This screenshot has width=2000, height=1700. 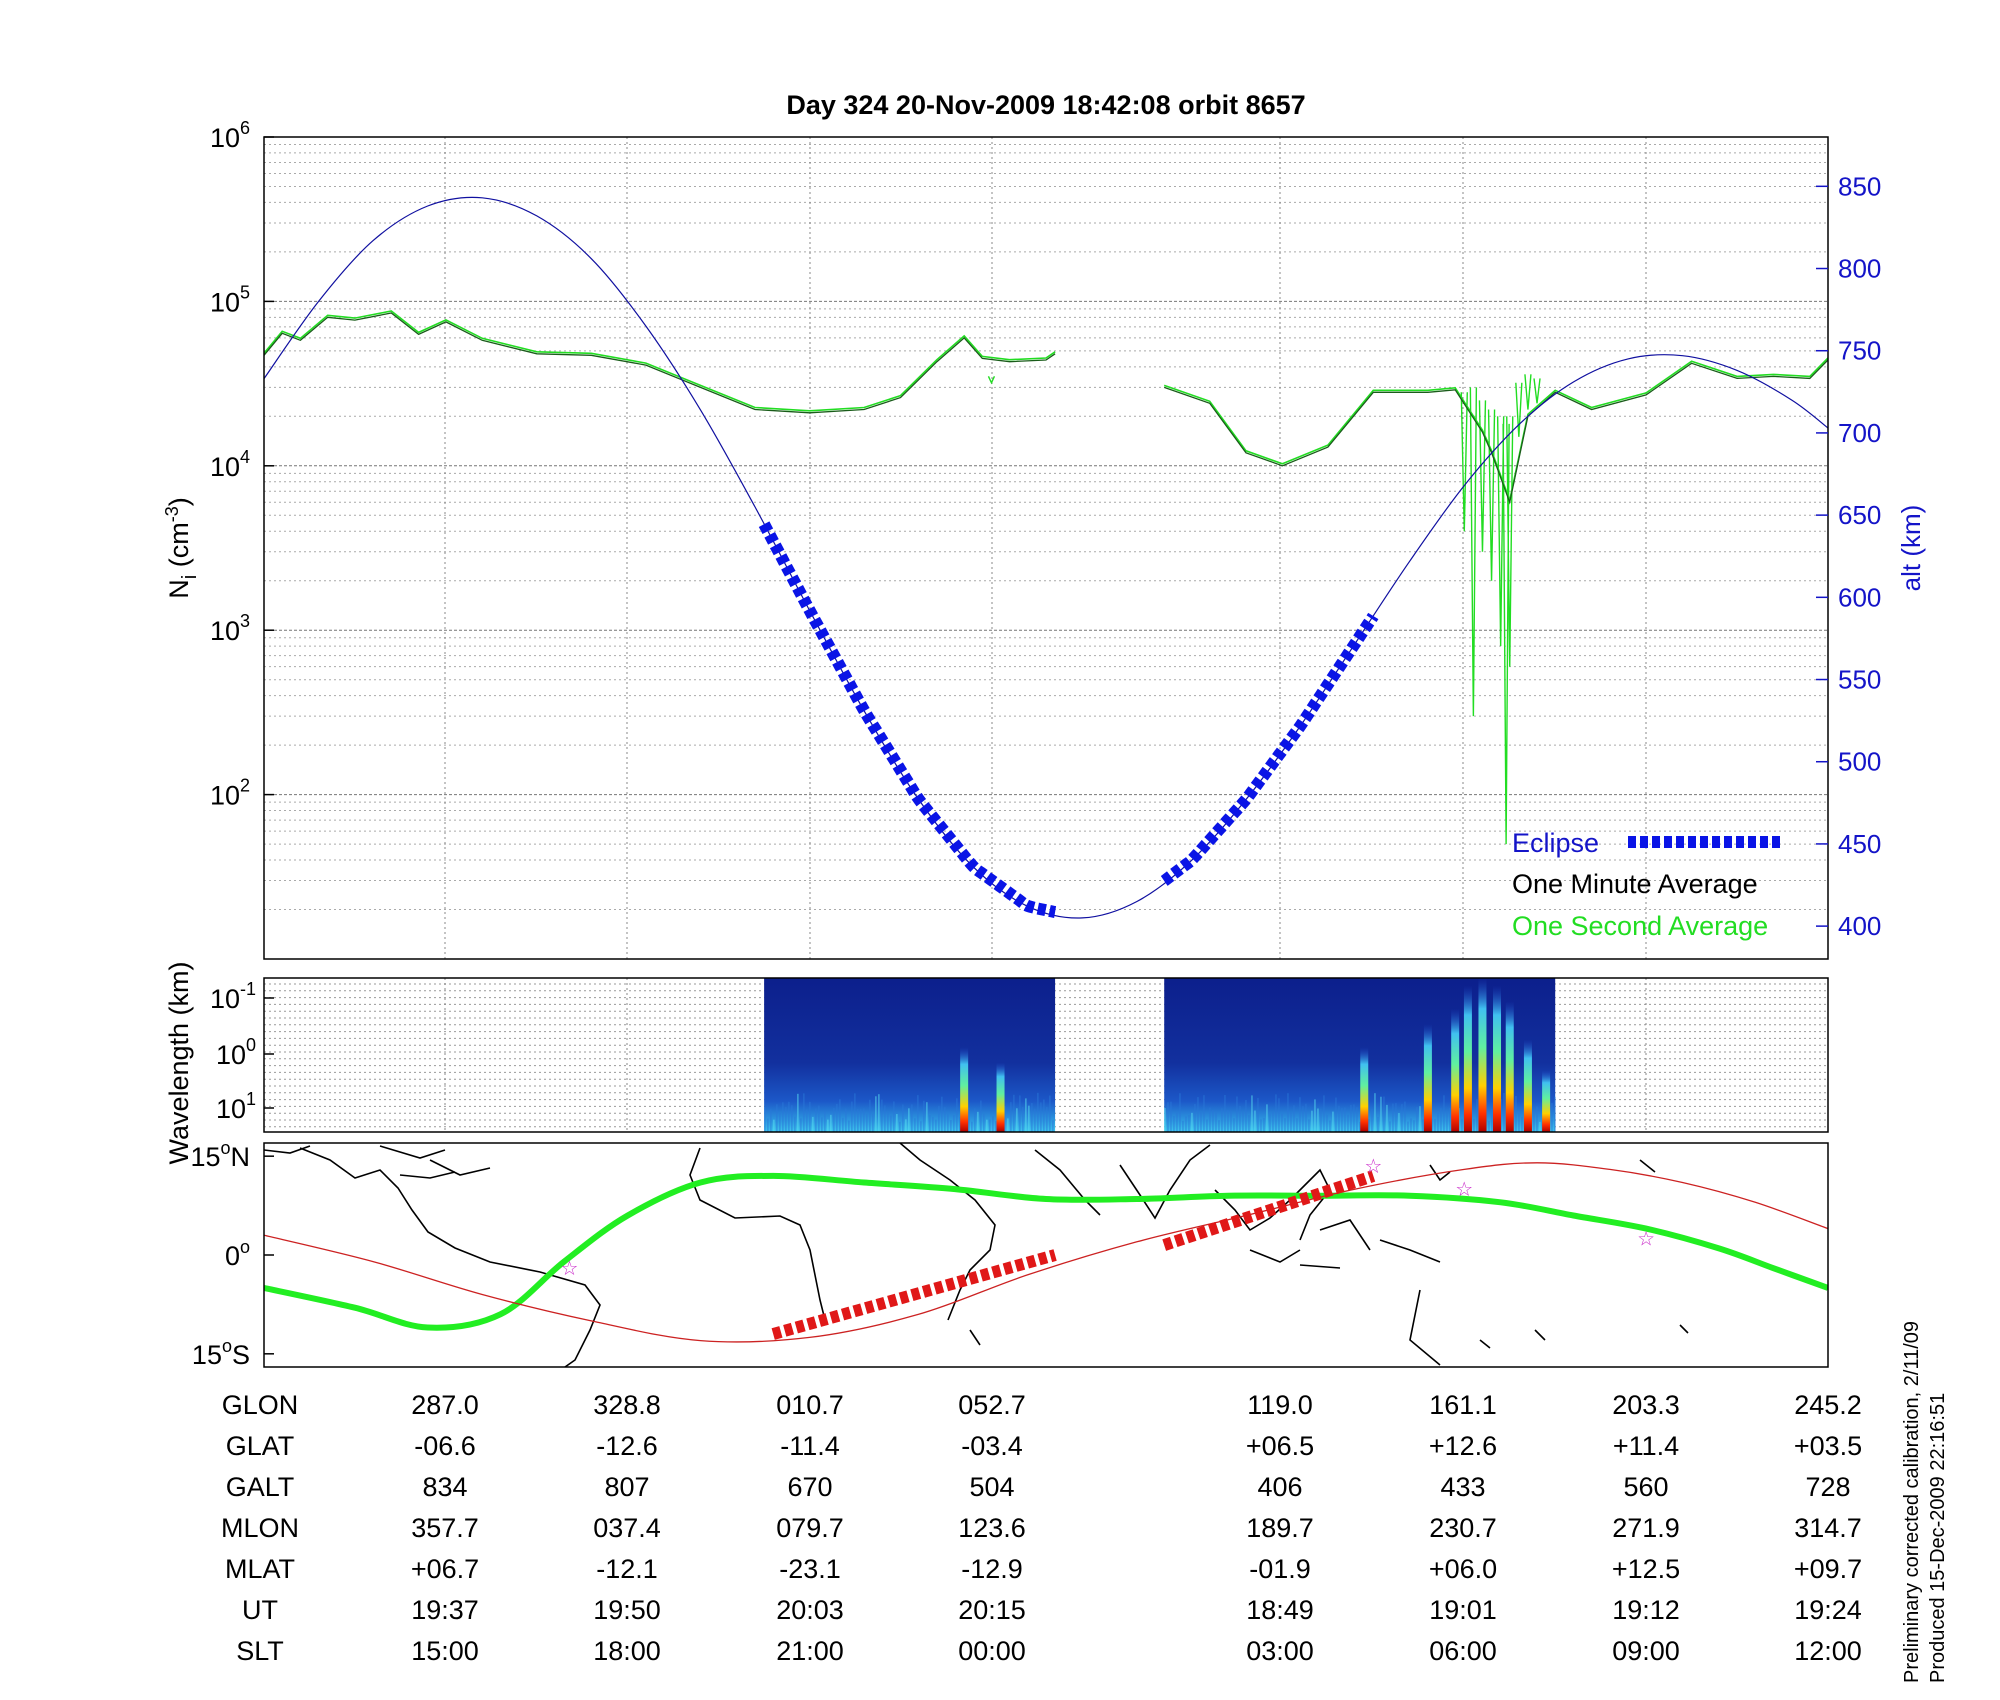 I want to click on table-cell: -12.9, so click(x=992, y=1569).